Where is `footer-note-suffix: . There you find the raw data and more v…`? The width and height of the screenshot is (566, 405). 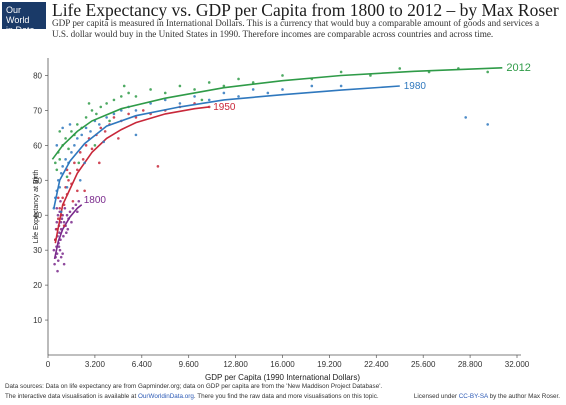
footer-note-suffix: . There you find the raw data and more v… is located at coordinates (286, 396).